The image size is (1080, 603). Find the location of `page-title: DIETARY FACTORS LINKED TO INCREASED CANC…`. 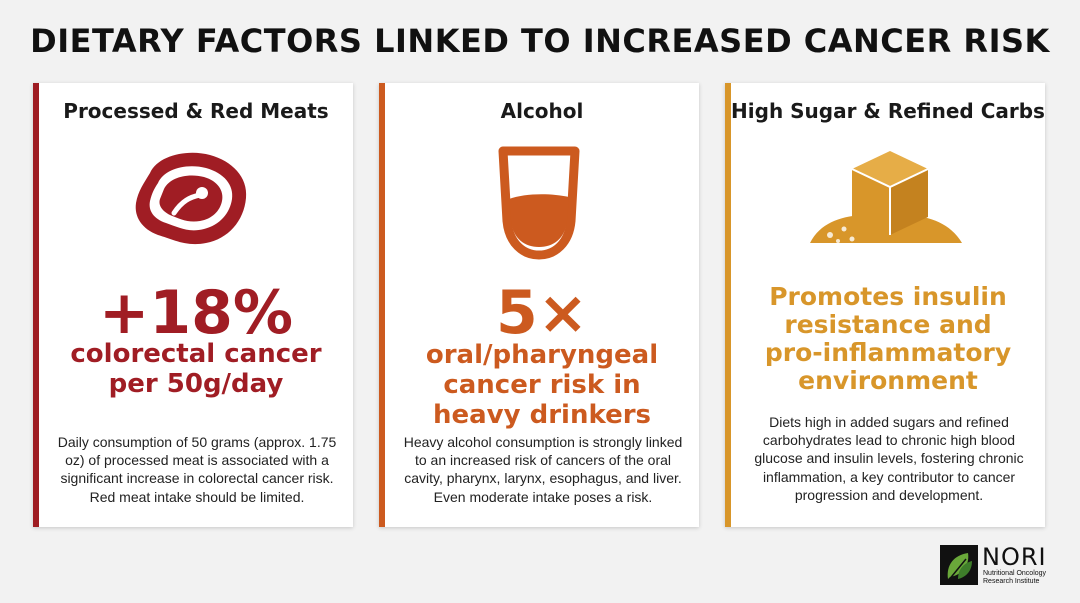

page-title: DIETARY FACTORS LINKED TO INCREASED CANC… is located at coordinates (540, 41).